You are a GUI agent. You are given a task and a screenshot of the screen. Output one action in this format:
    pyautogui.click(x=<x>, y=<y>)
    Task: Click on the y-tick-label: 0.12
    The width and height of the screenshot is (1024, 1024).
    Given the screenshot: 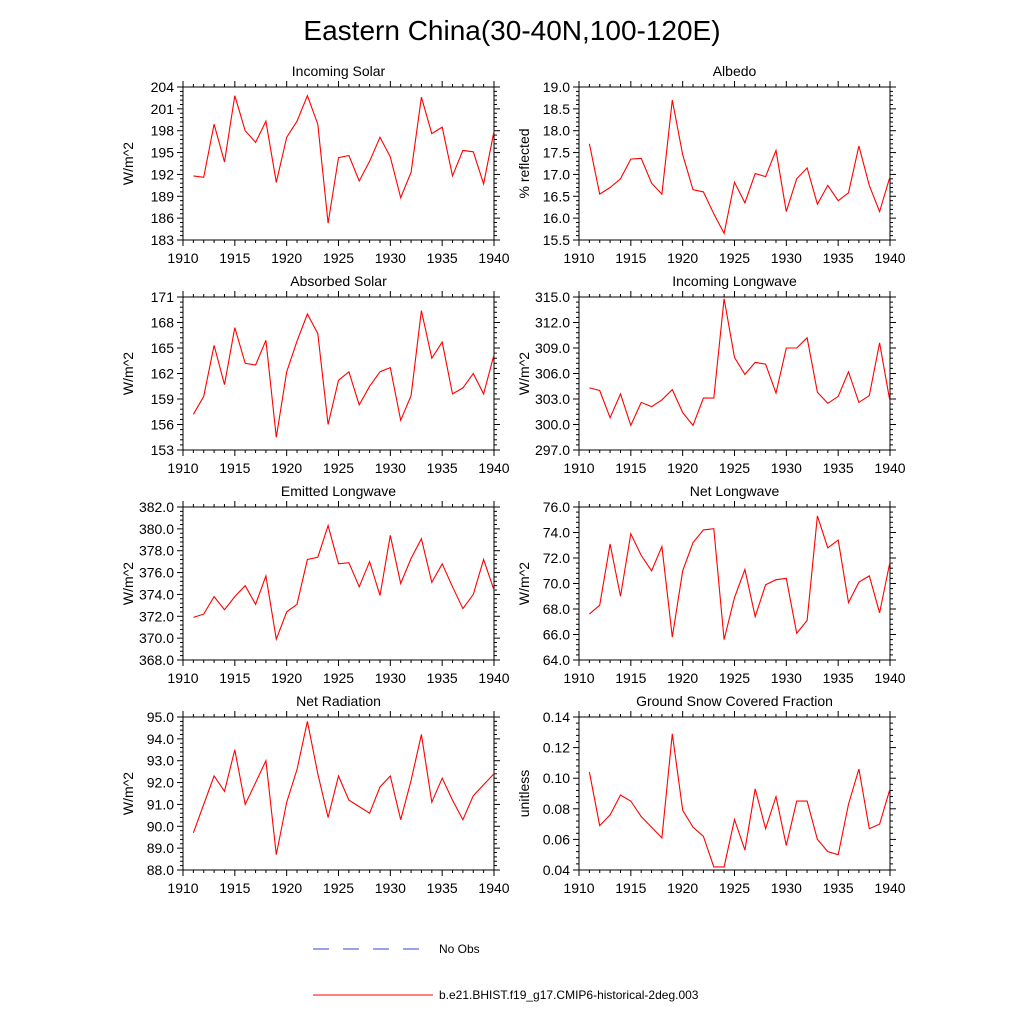 What is the action you would take?
    pyautogui.click(x=556, y=748)
    